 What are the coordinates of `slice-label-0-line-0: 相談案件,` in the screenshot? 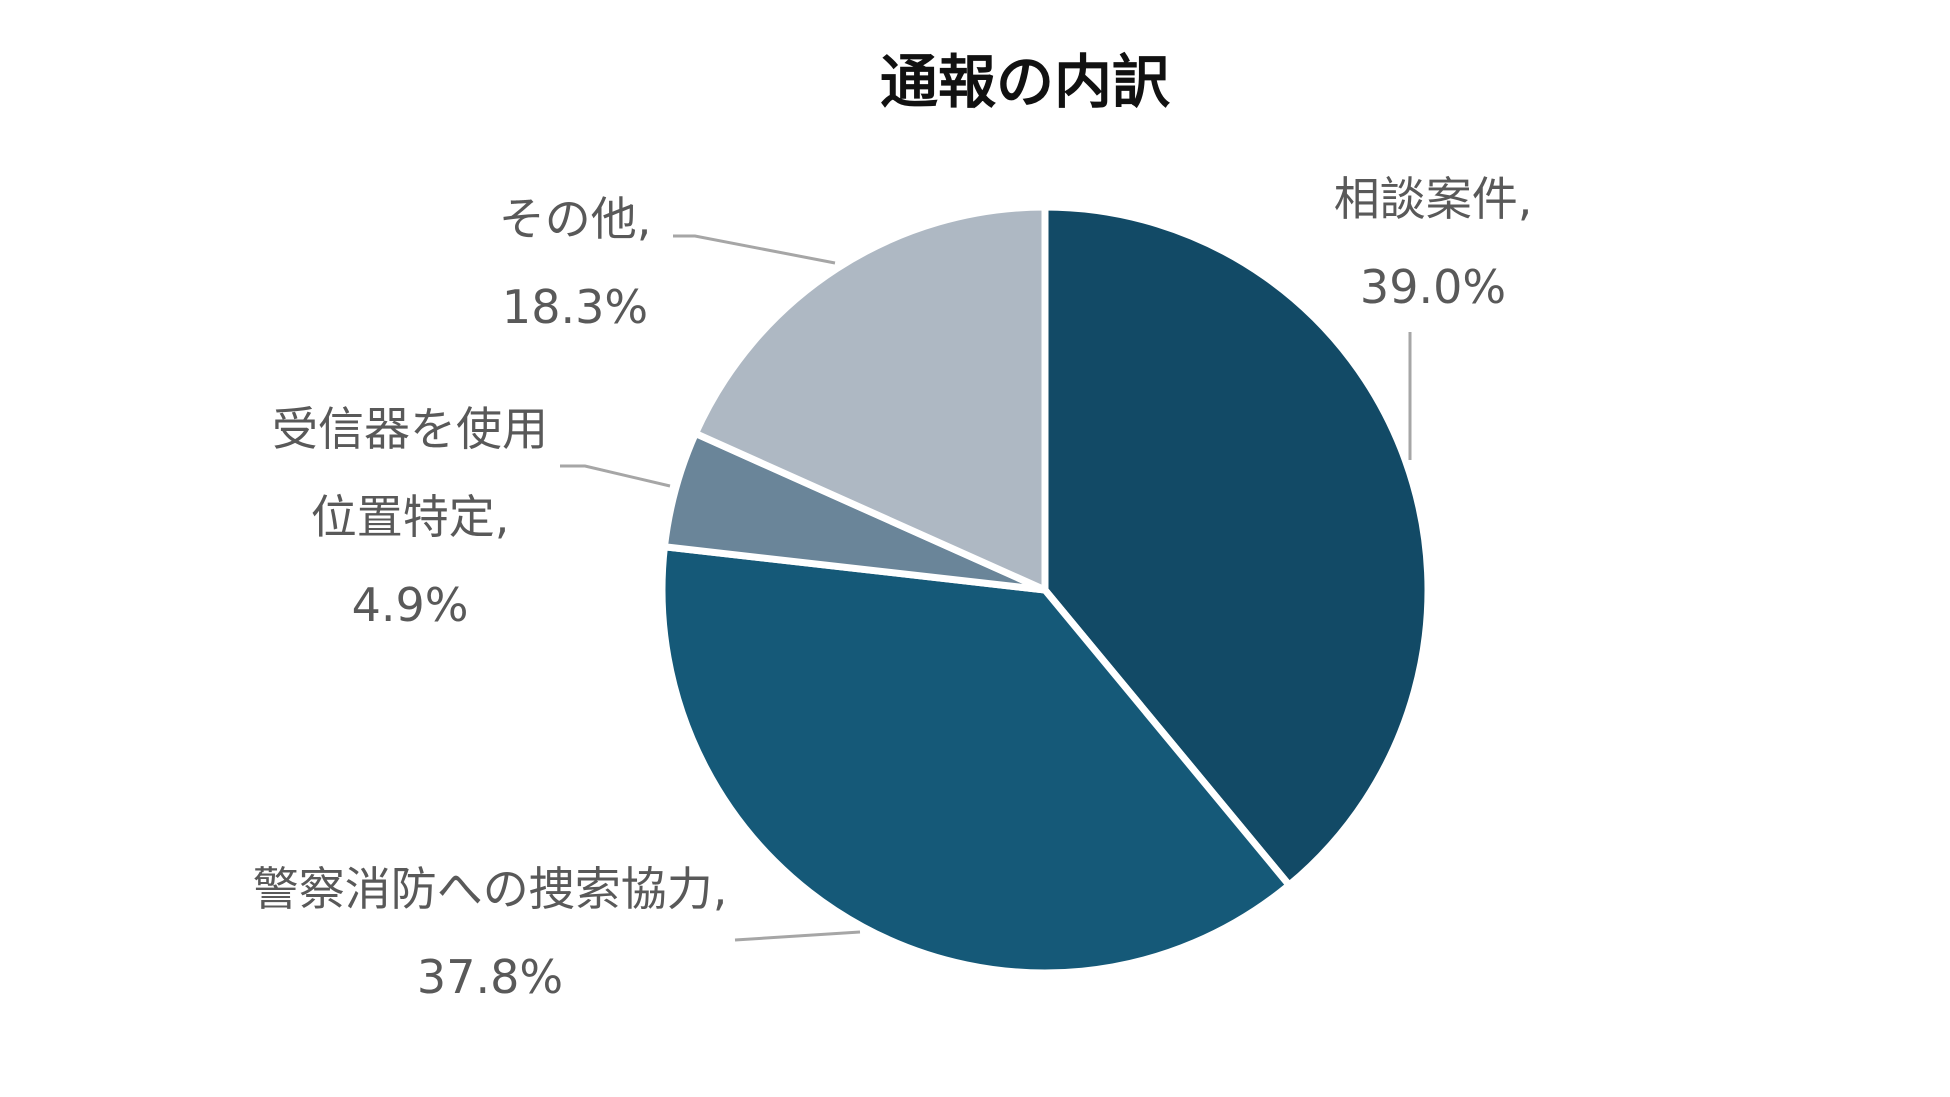 It's located at (1433, 199).